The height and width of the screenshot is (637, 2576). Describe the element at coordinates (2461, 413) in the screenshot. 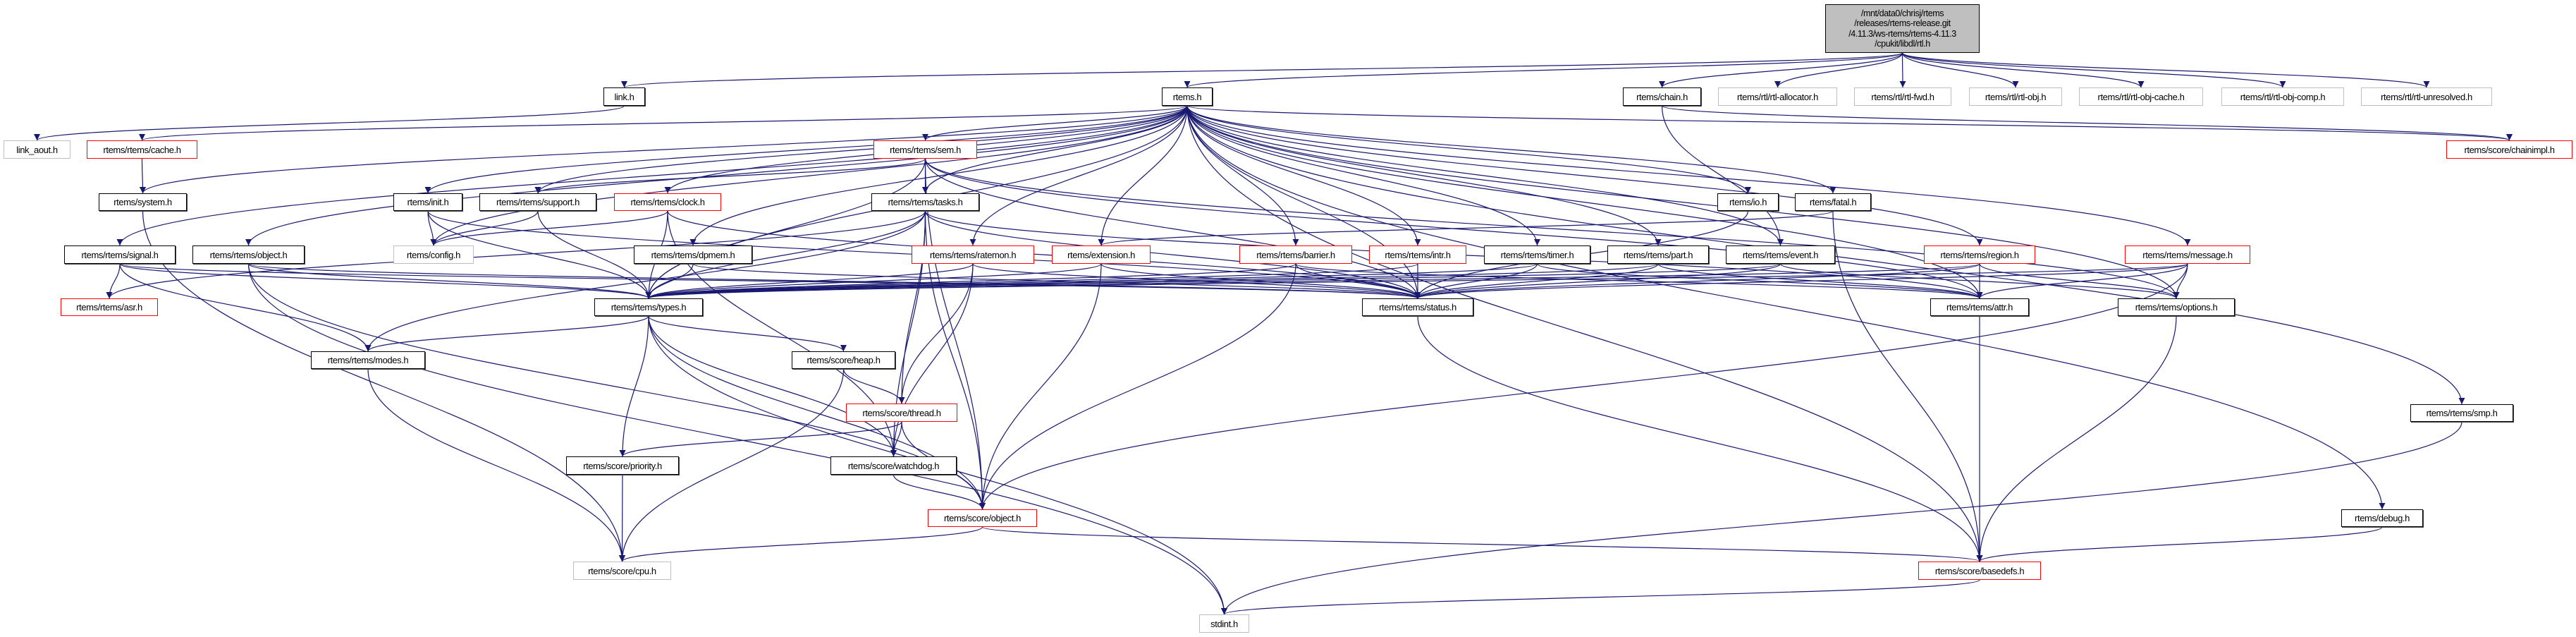

I see `node-smp: rtems/rtems/smp.h` at that location.